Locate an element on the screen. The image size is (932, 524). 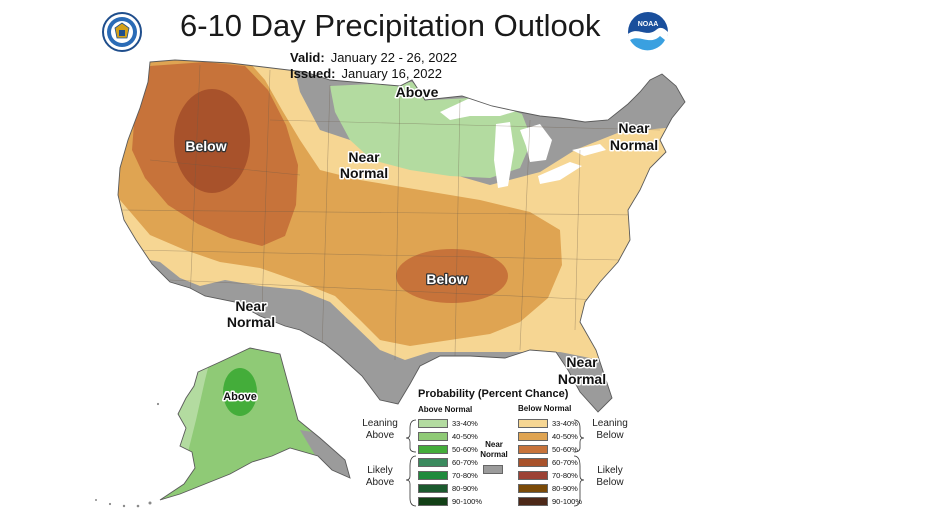
alaska-map is located at coordinates (255, 424).